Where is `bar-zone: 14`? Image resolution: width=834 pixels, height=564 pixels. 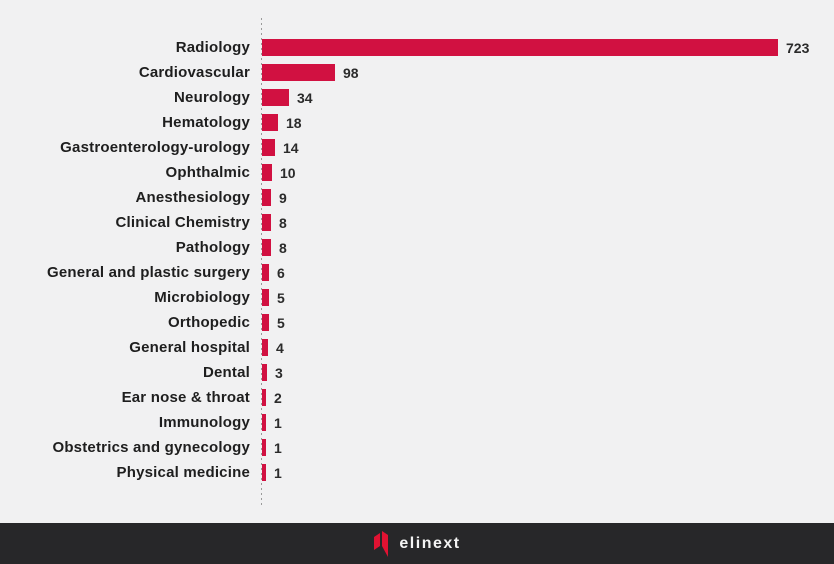 bar-zone: 14 is located at coordinates (280, 147).